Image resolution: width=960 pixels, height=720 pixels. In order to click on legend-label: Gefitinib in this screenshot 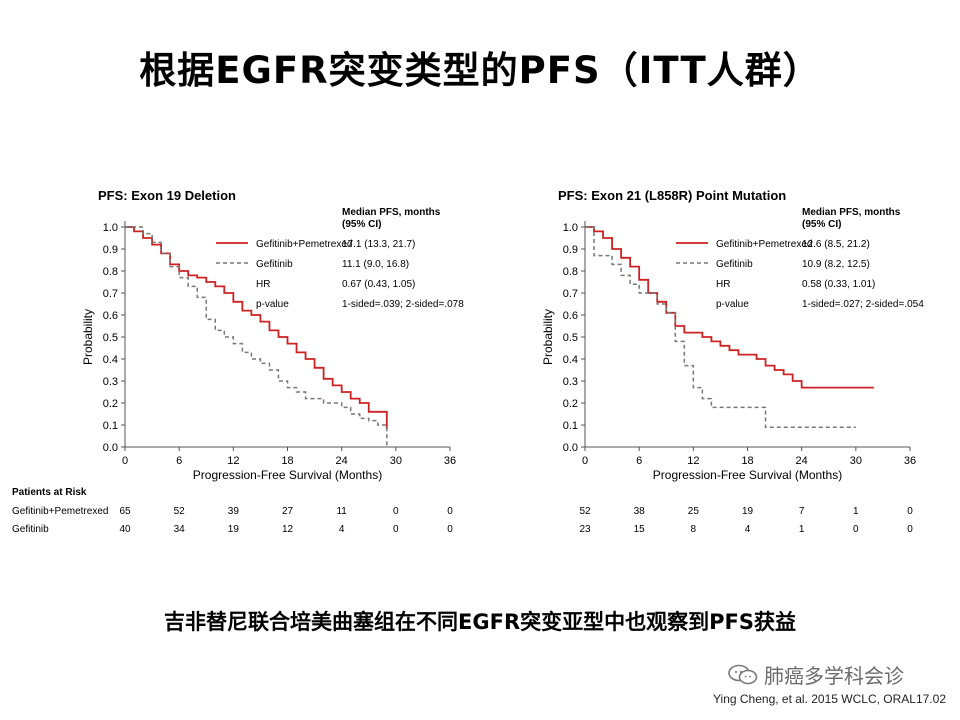, I will do `click(274, 264)`.